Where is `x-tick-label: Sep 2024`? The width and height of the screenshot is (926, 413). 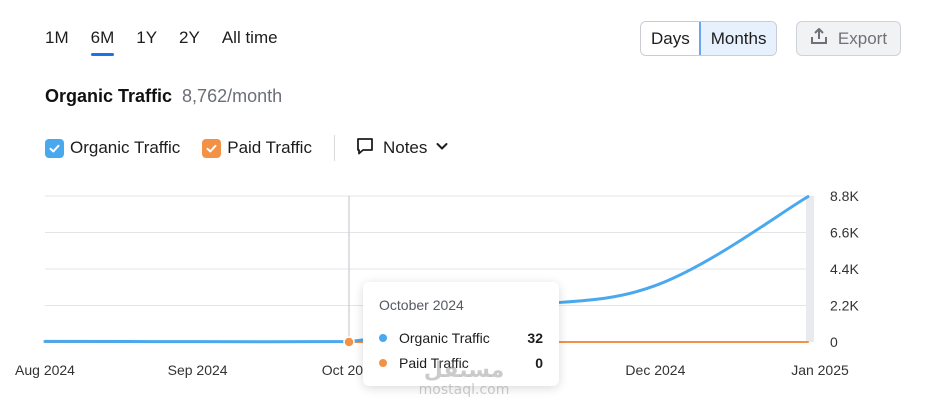 x-tick-label: Sep 2024 is located at coordinates (198, 370).